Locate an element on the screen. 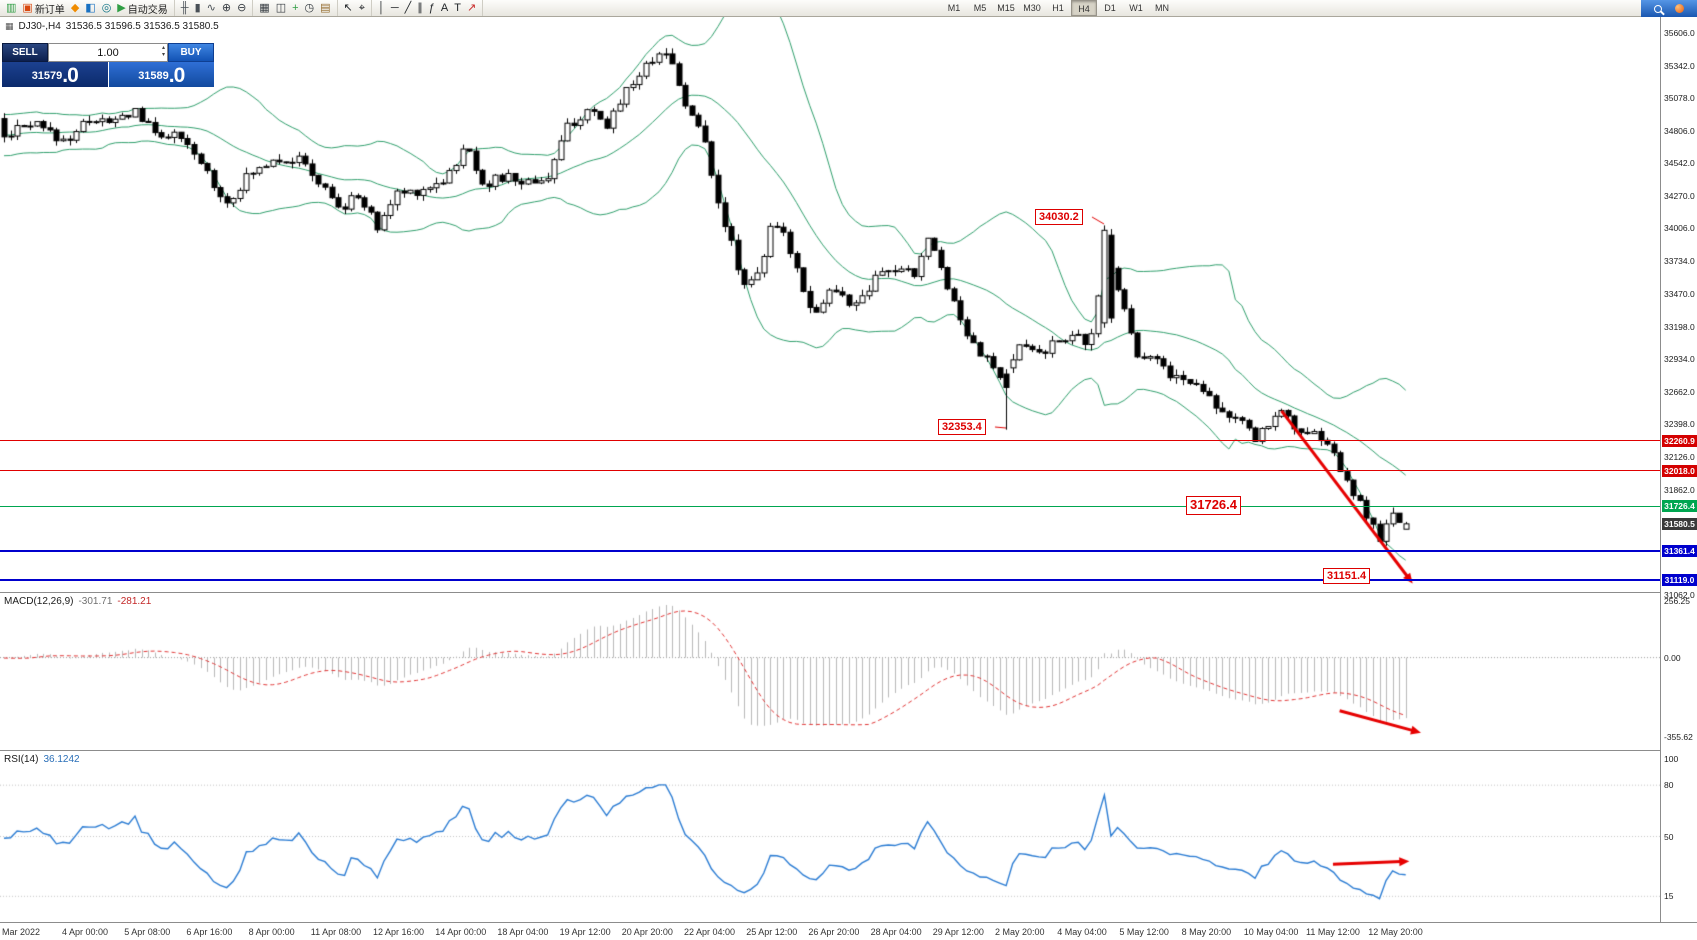  time-label: 4 May 04:00 is located at coordinates (1082, 932).